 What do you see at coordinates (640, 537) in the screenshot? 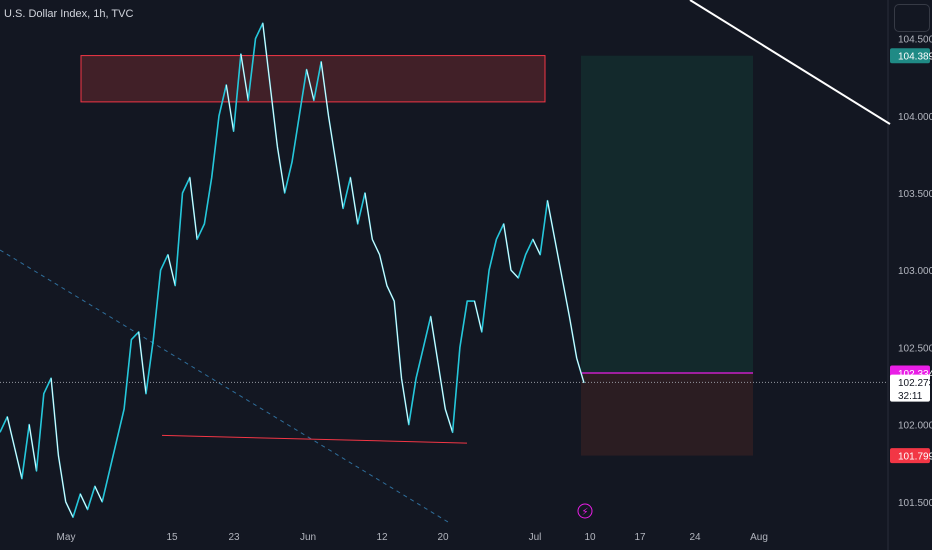
I see `x-tick-label: 17` at bounding box center [640, 537].